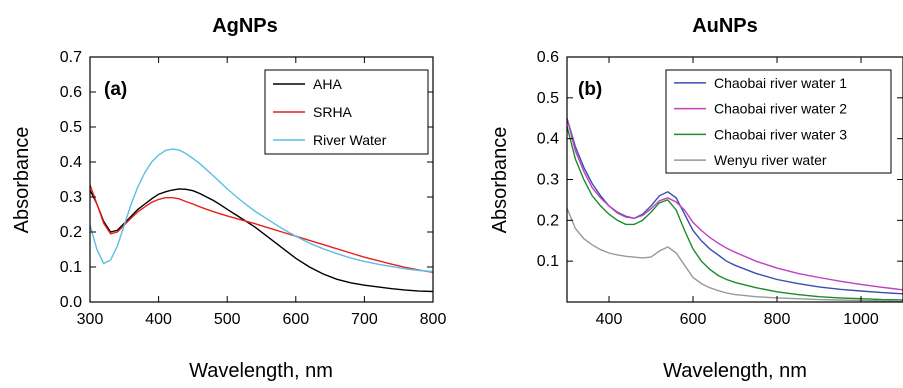  I want to click on agnps-x-axis-label: Wavelength, nm, so click(261, 371).